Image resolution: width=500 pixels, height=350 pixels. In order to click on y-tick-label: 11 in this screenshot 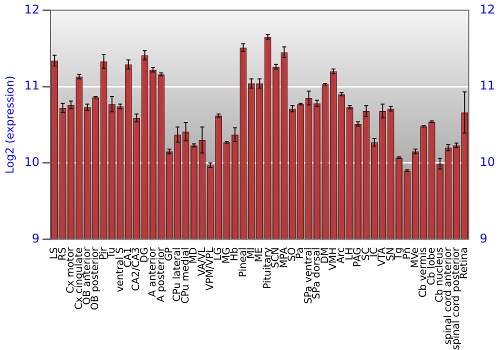, I will do `click(32, 85)`.